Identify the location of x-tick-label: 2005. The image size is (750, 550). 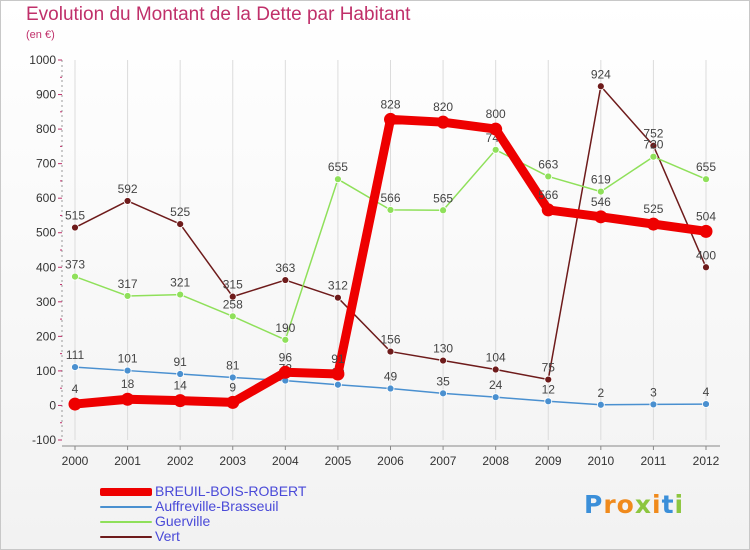
(338, 461).